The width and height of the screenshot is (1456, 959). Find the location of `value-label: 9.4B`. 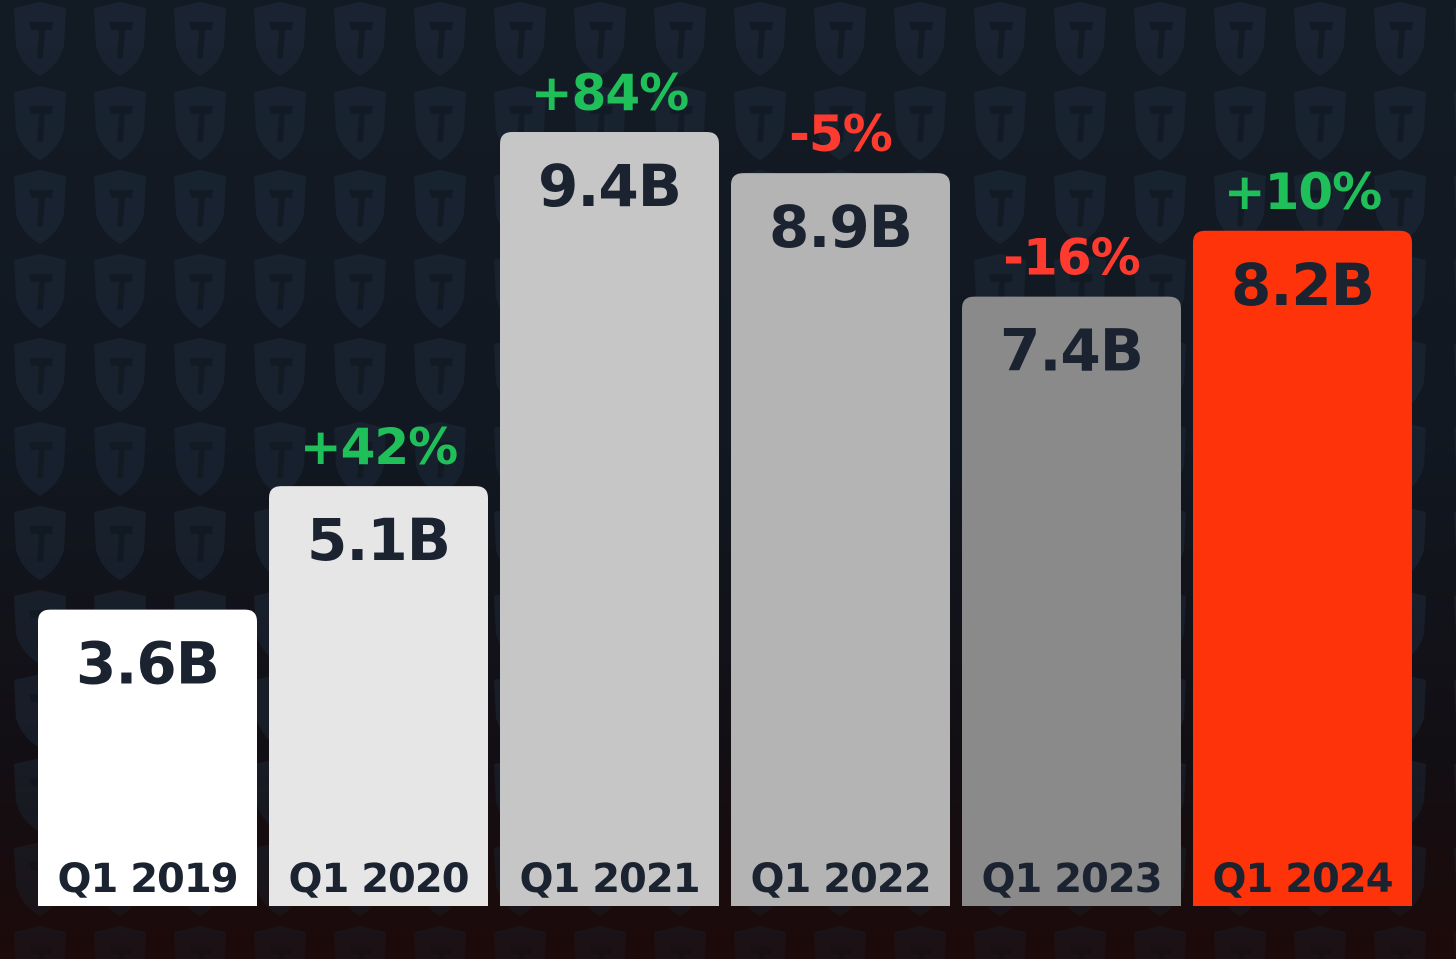

value-label: 9.4B is located at coordinates (609, 186).